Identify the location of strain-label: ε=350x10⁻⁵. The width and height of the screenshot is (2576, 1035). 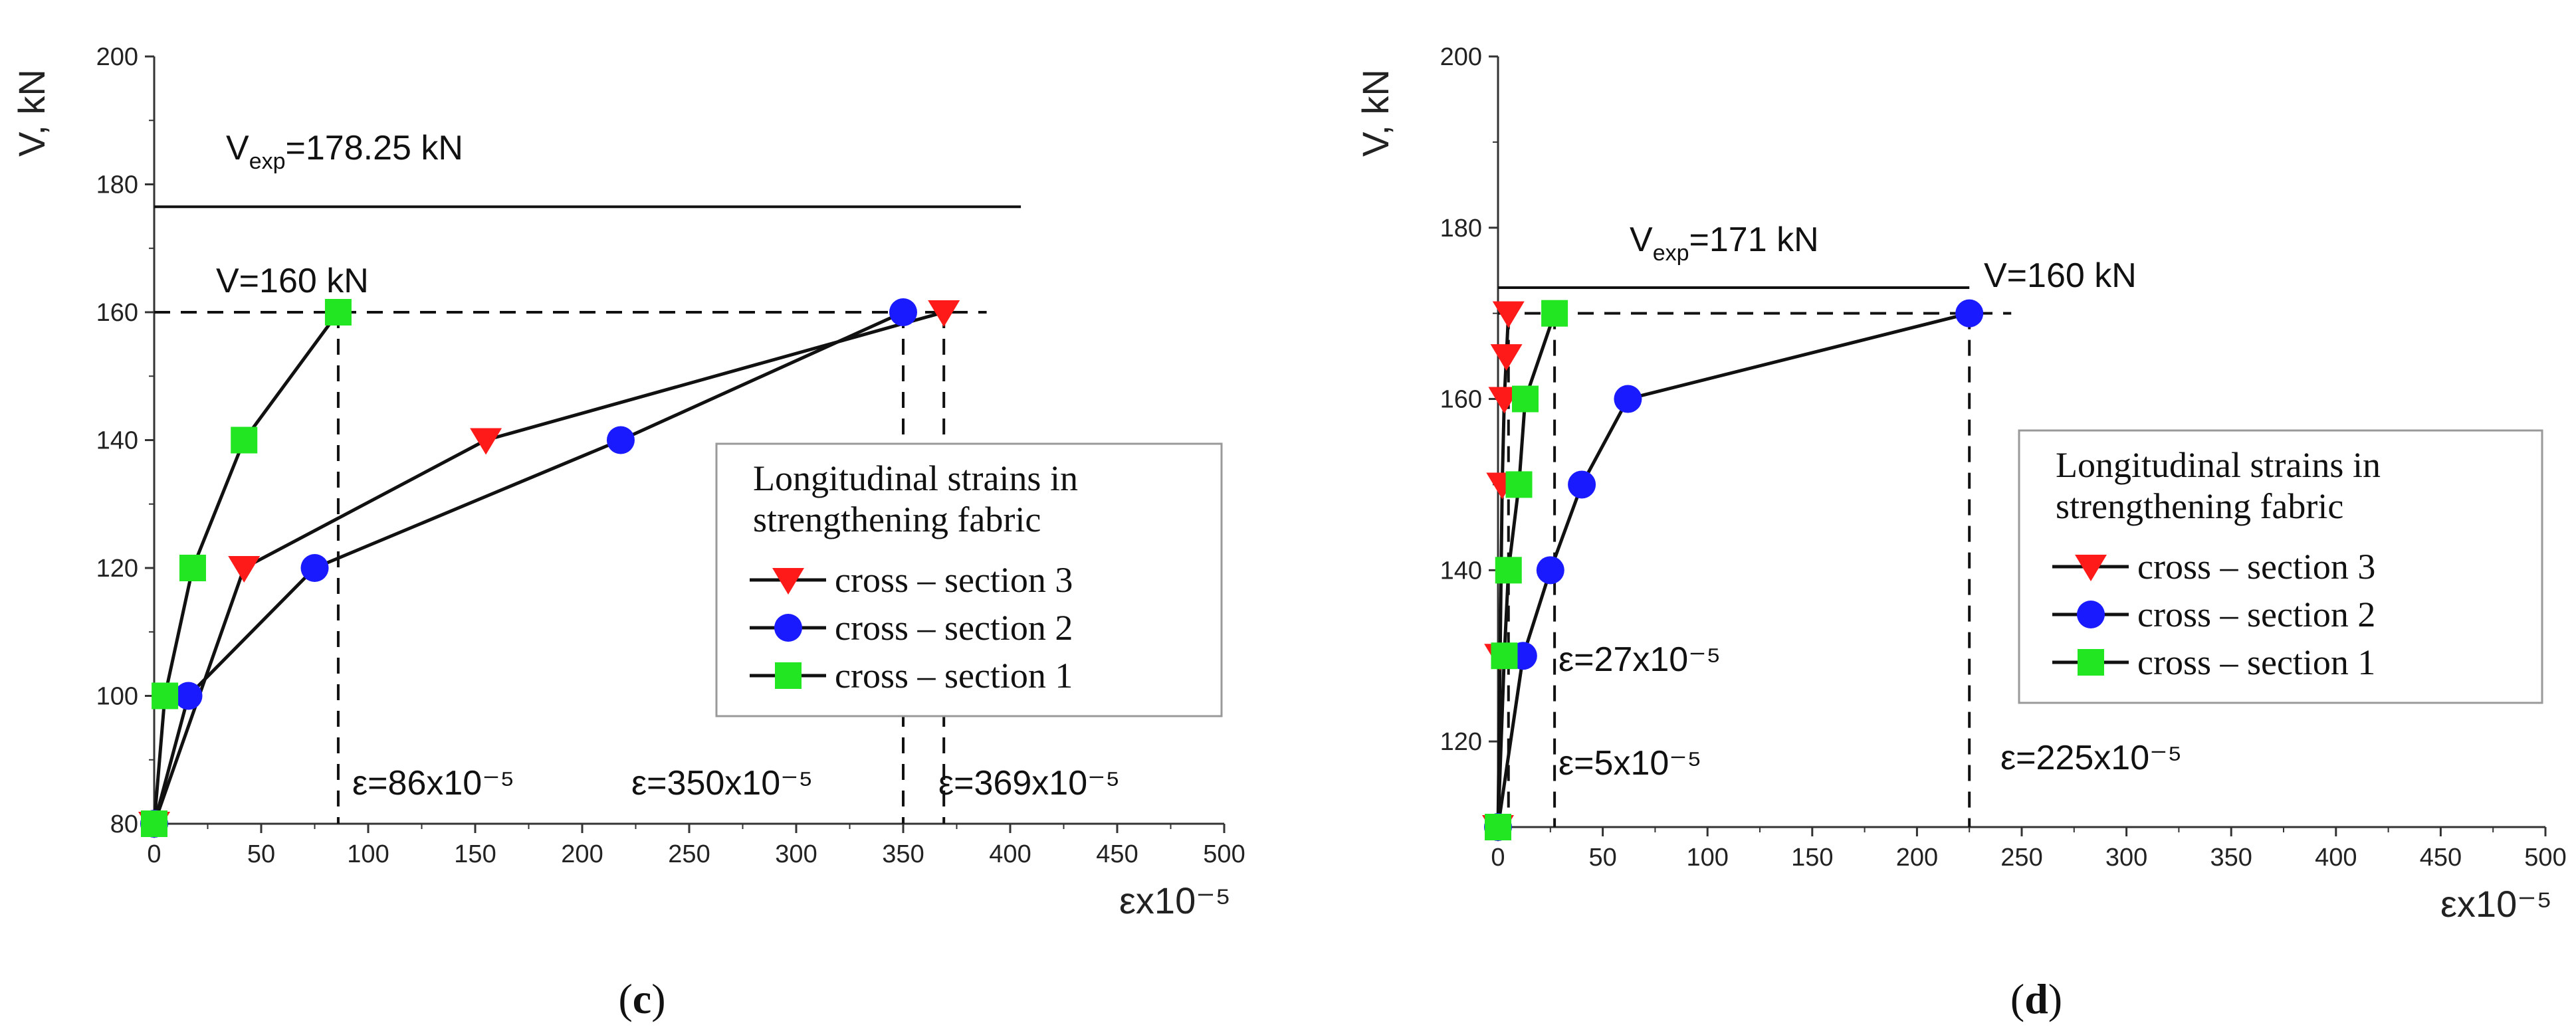
(722, 783).